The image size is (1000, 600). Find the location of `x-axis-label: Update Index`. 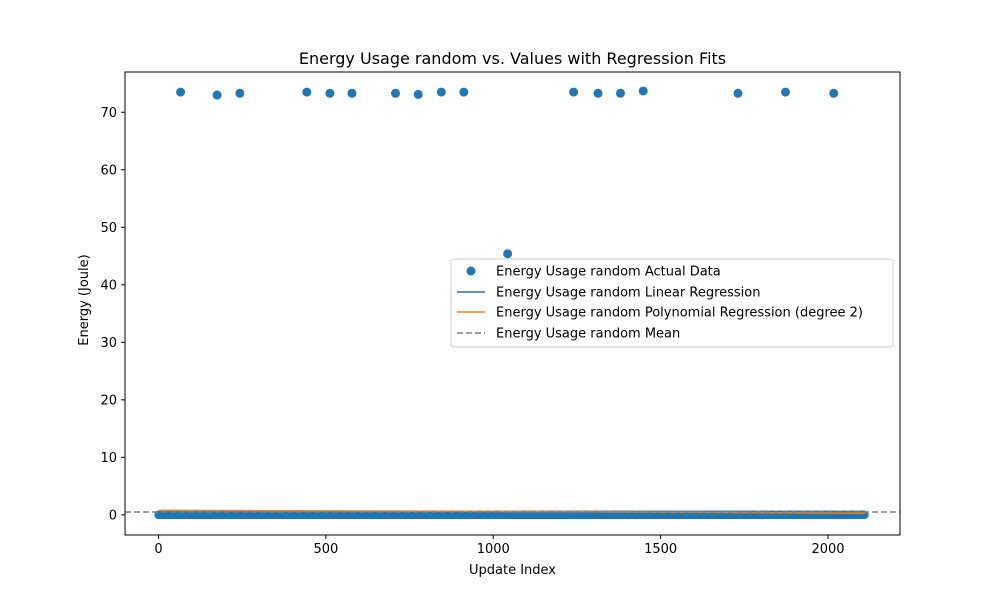

x-axis-label: Update Index is located at coordinates (512, 570).